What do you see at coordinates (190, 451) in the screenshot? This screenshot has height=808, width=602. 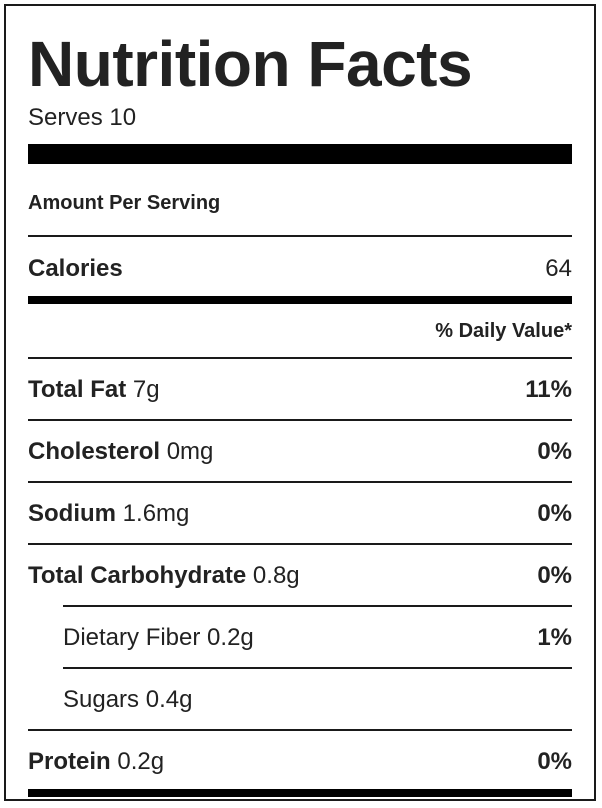 I see `nutrient-amount: 0mg` at bounding box center [190, 451].